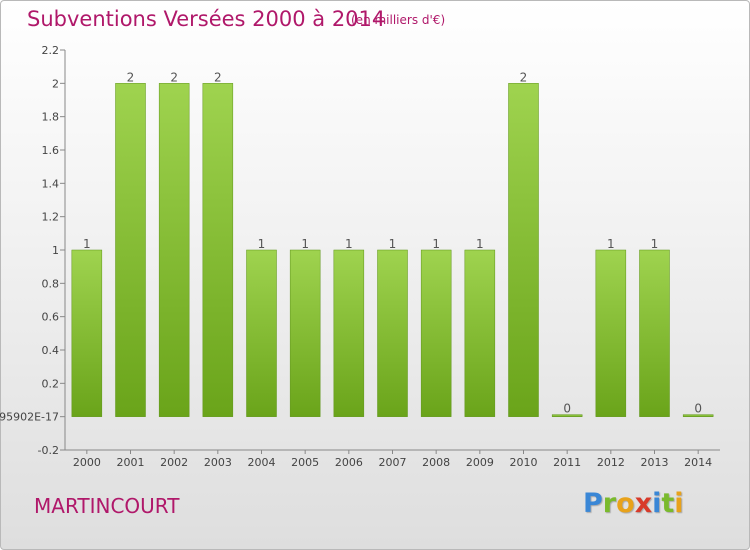 Image resolution: width=750 pixels, height=550 pixels. Describe the element at coordinates (698, 462) in the screenshot. I see `x-tick-label: 2014` at that location.